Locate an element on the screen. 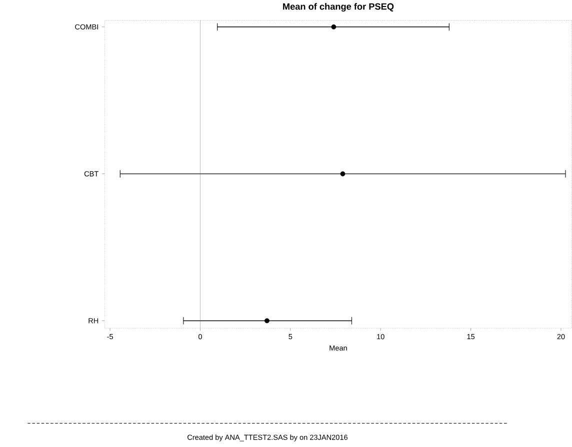 The height and width of the screenshot is (447, 572). chart-title: Mean of change for PSEQ is located at coordinates (338, 7).